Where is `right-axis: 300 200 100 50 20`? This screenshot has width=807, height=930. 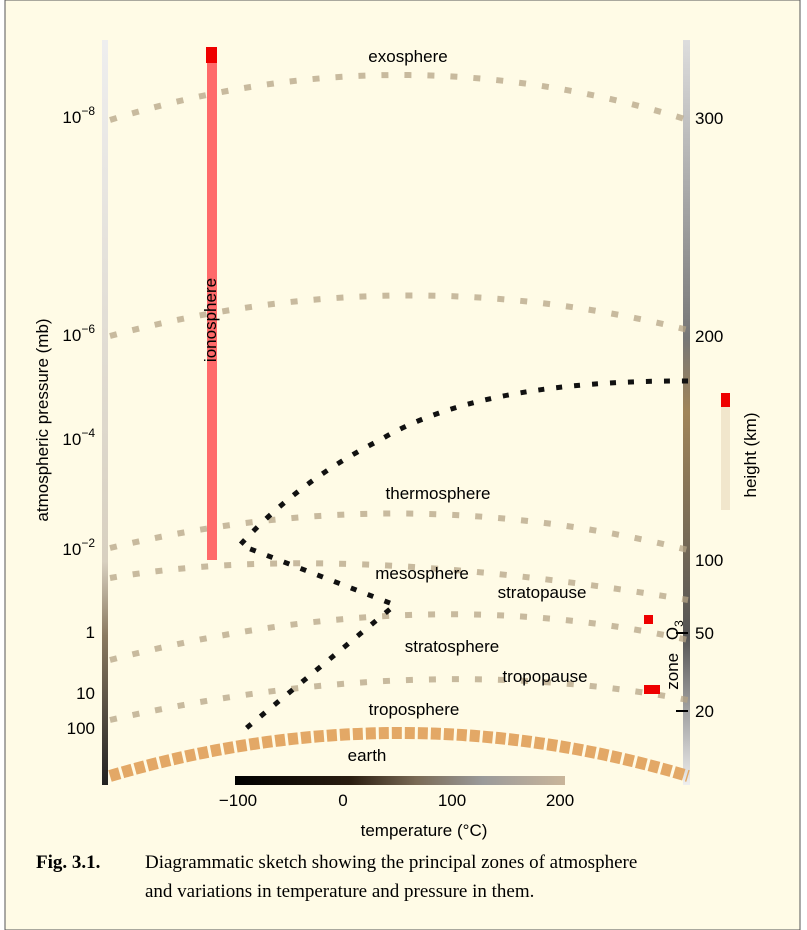
right-axis: 300 200 100 50 20 is located at coordinates (709, 415).